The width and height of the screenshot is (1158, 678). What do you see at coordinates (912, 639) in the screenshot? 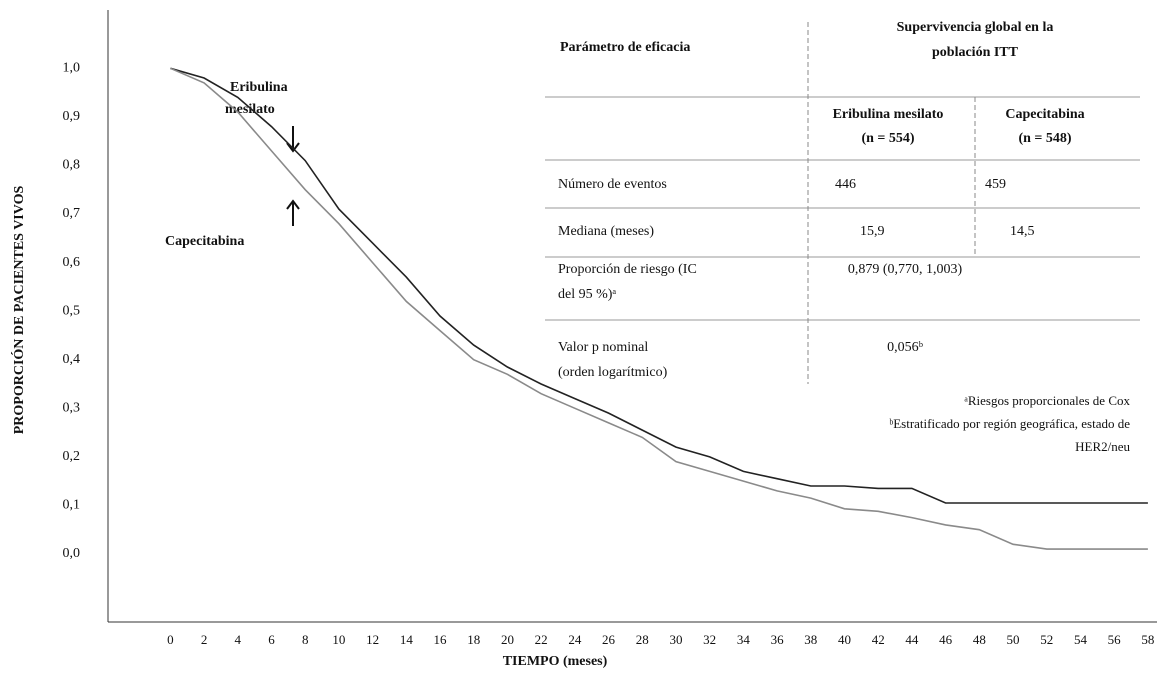
I see `x-tick-label: 44` at bounding box center [912, 639].